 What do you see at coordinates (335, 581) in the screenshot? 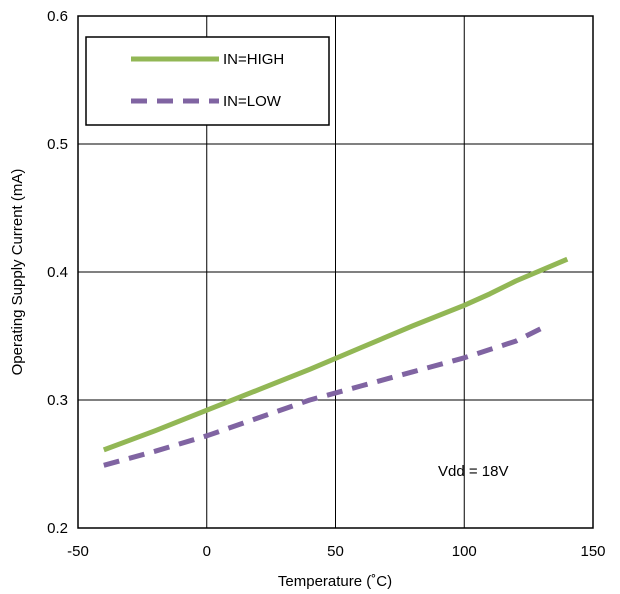
I see `x-axis-label: Temperature (˚C)` at bounding box center [335, 581].